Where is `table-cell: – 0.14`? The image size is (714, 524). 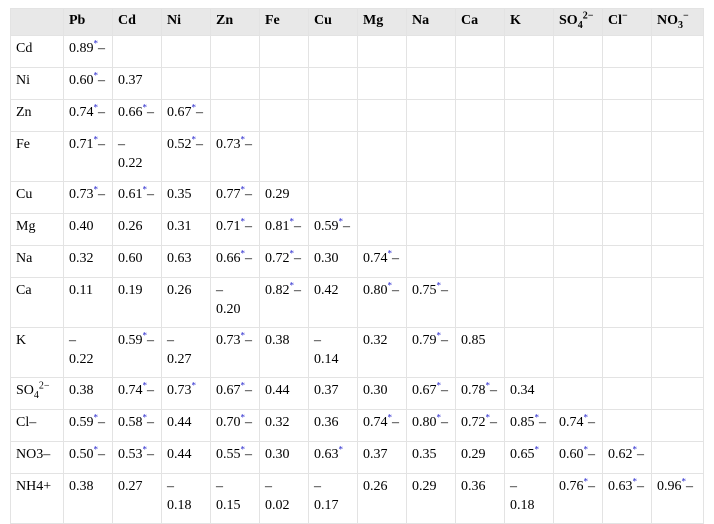 table-cell: – 0.14 is located at coordinates (333, 352).